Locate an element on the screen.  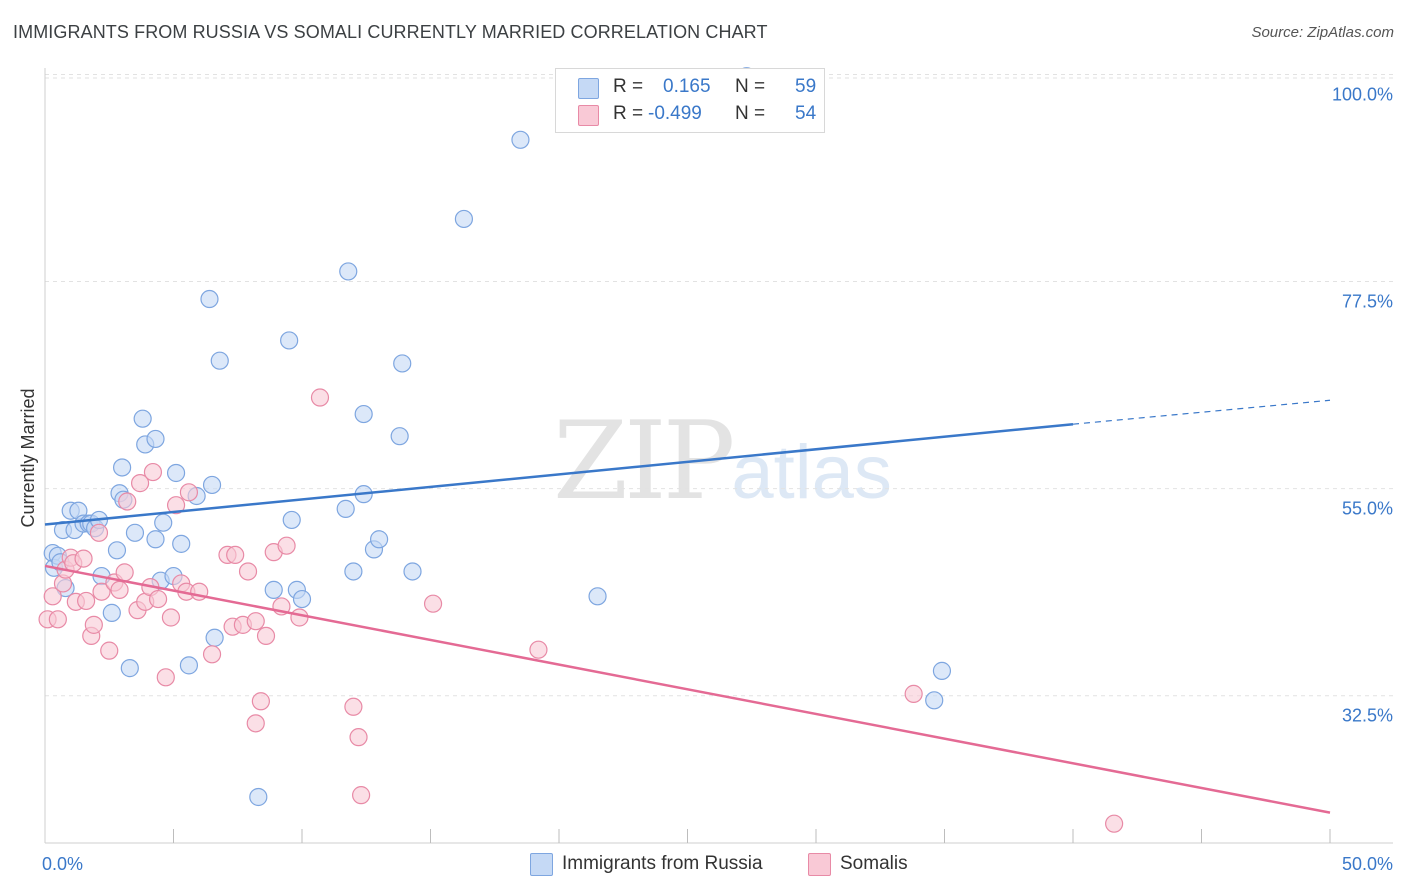
x-tick-label: 50.0% is located at coordinates (1367, 864).